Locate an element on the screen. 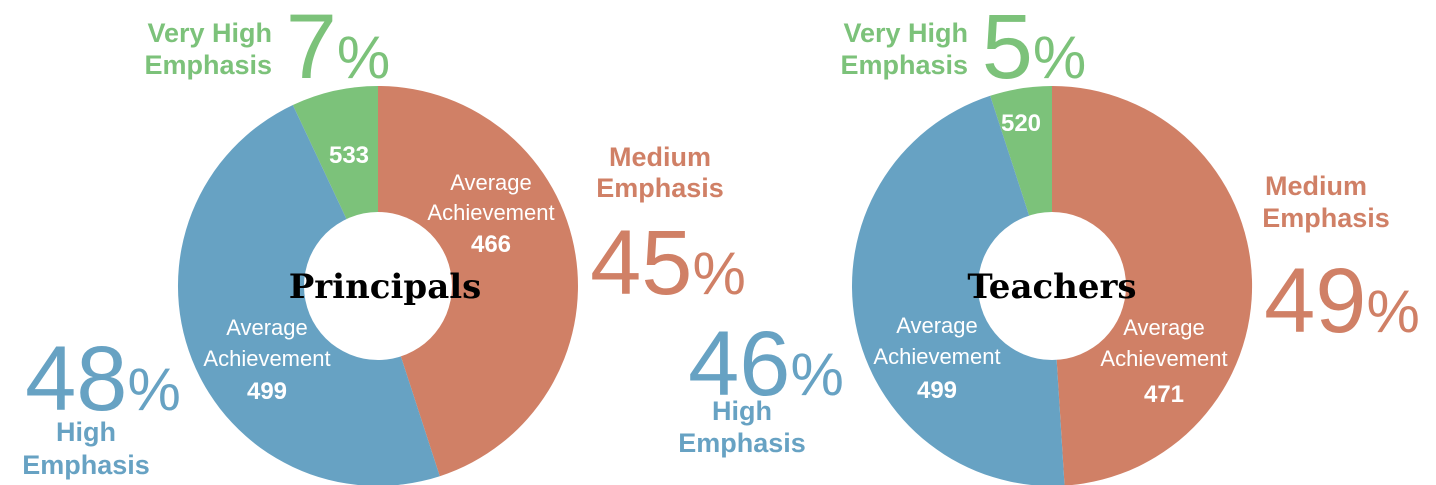 This screenshot has height=485, width=1436. principals-slice-medium is located at coordinates (478, 281).